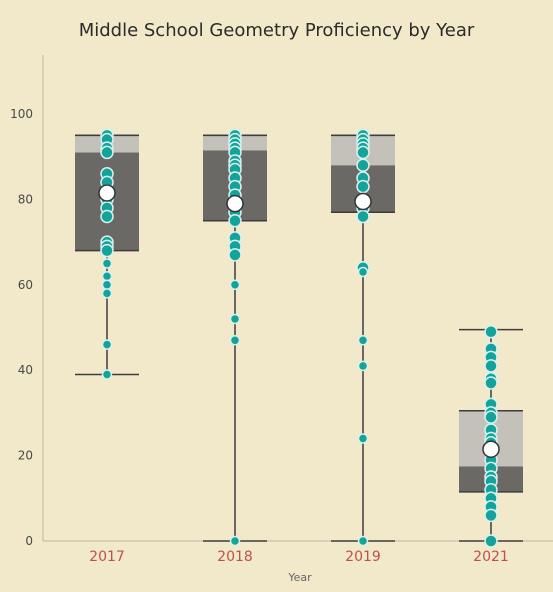 This screenshot has height=592, width=553. I want to click on x-tick-label: 2021, so click(491, 557).